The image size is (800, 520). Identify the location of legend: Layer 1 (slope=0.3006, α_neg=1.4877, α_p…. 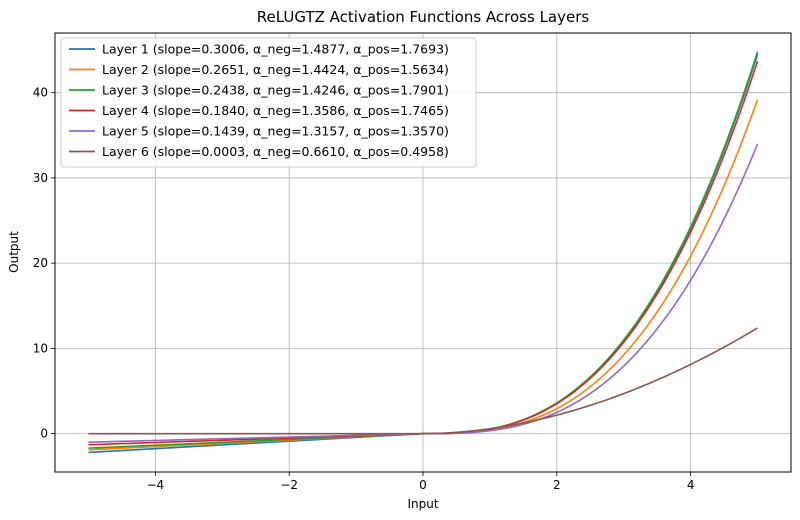
(268, 102).